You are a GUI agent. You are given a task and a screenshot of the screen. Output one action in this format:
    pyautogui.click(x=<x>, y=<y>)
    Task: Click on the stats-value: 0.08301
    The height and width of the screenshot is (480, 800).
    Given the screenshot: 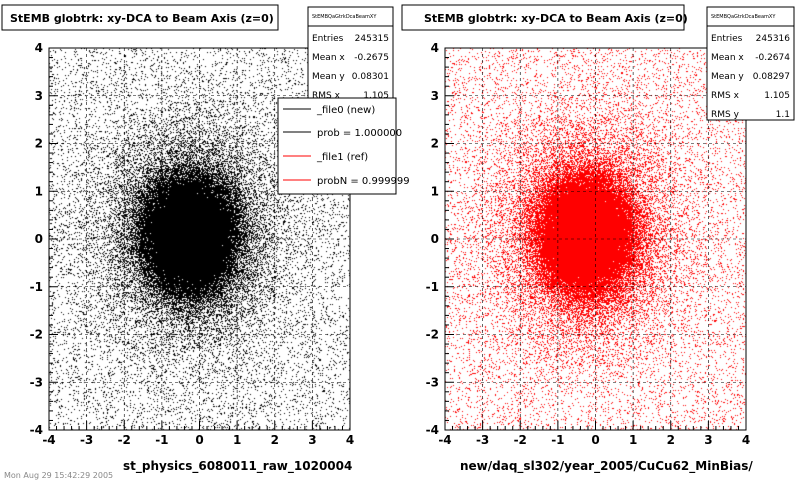 What is the action you would take?
    pyautogui.click(x=370, y=77)
    